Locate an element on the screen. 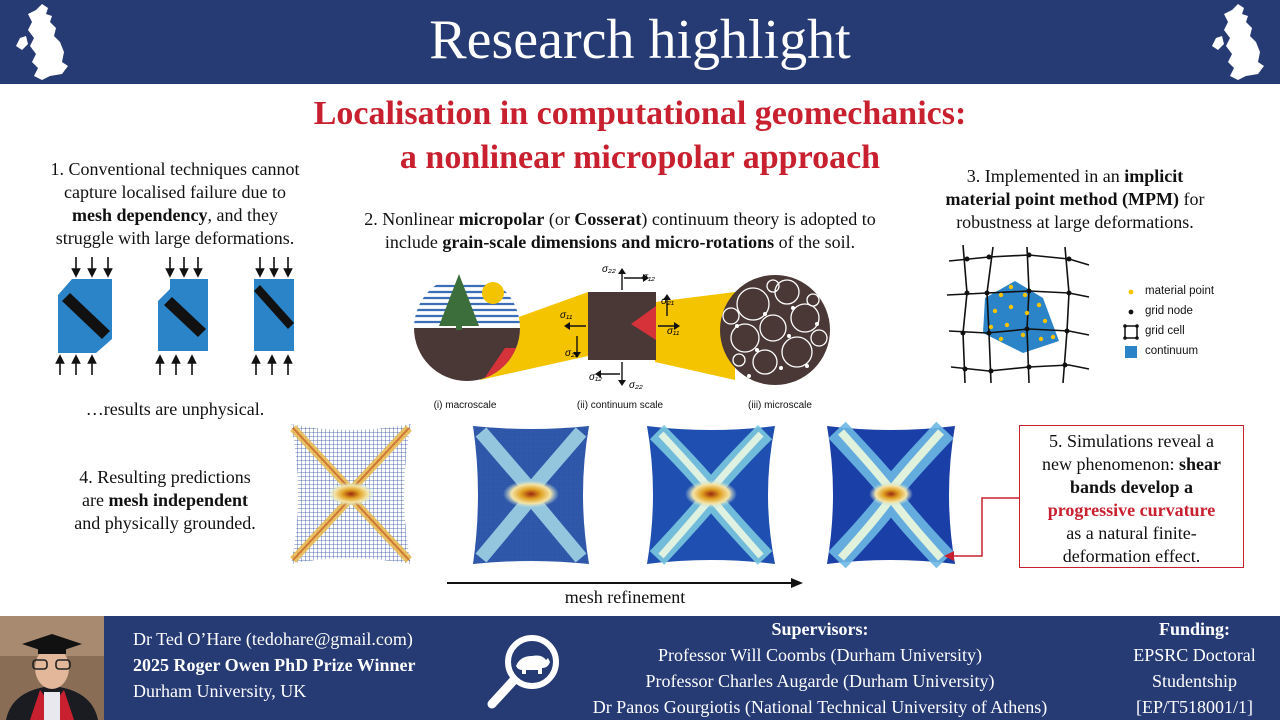 This screenshot has width=1280, height=720. supervisors-heading: Supervisors: is located at coordinates (820, 629).